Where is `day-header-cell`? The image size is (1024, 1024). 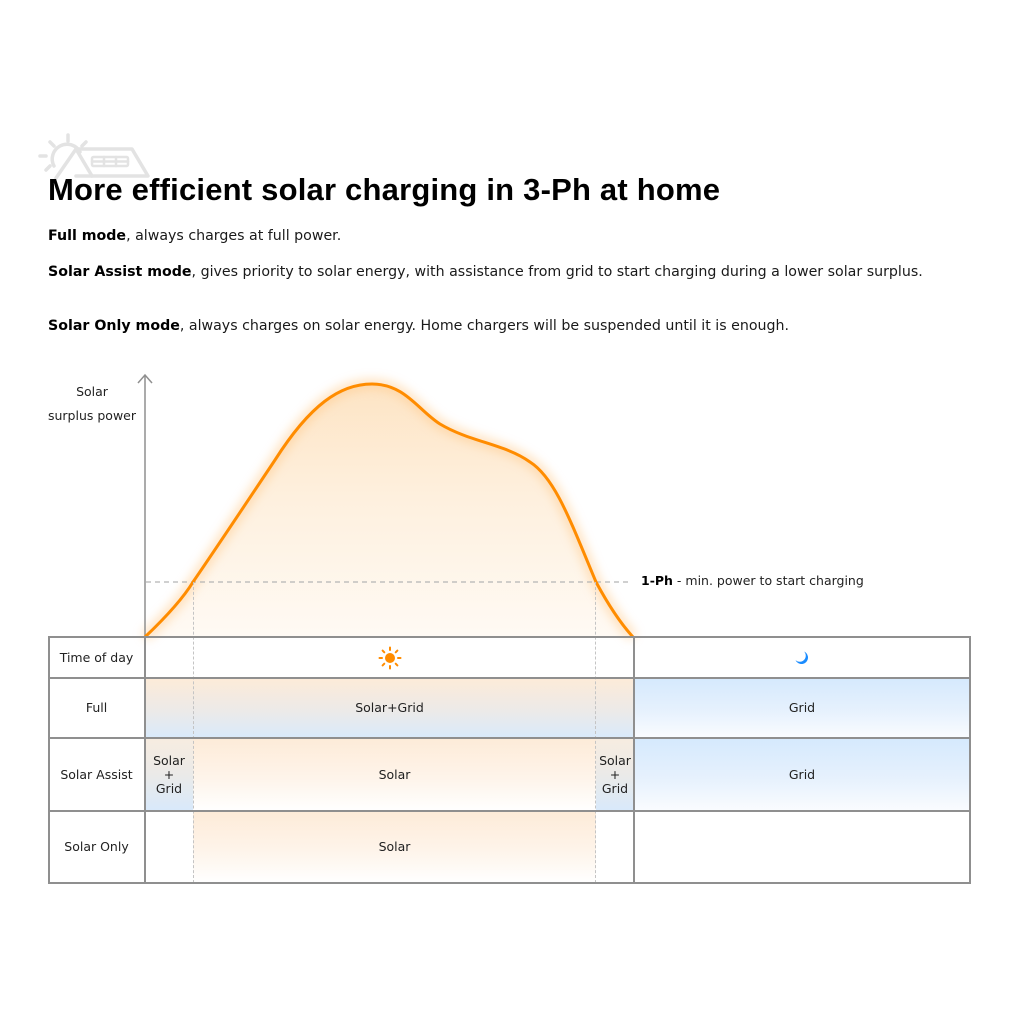 day-header-cell is located at coordinates (389, 657).